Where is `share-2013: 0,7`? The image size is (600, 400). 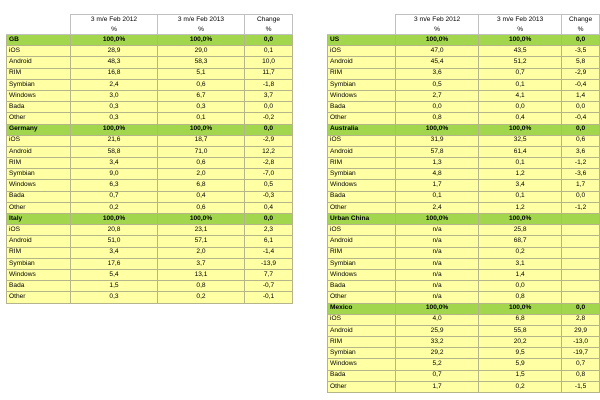
share-2013: 0,7 is located at coordinates (520, 73).